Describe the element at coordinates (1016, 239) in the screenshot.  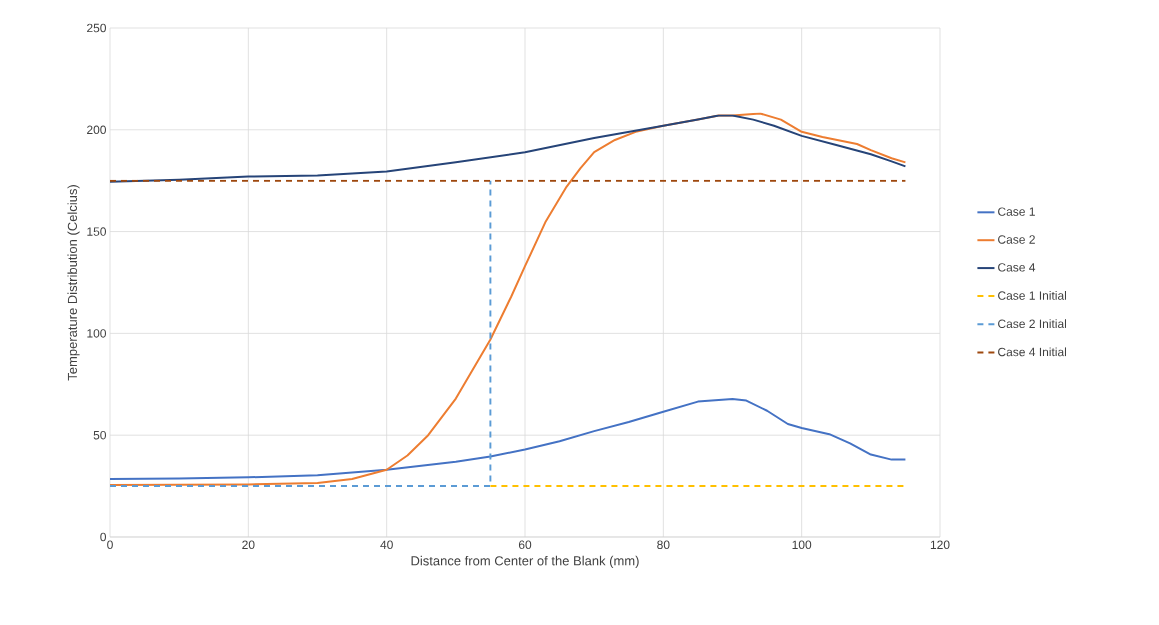
I see `legend-label: Case 2` at that location.